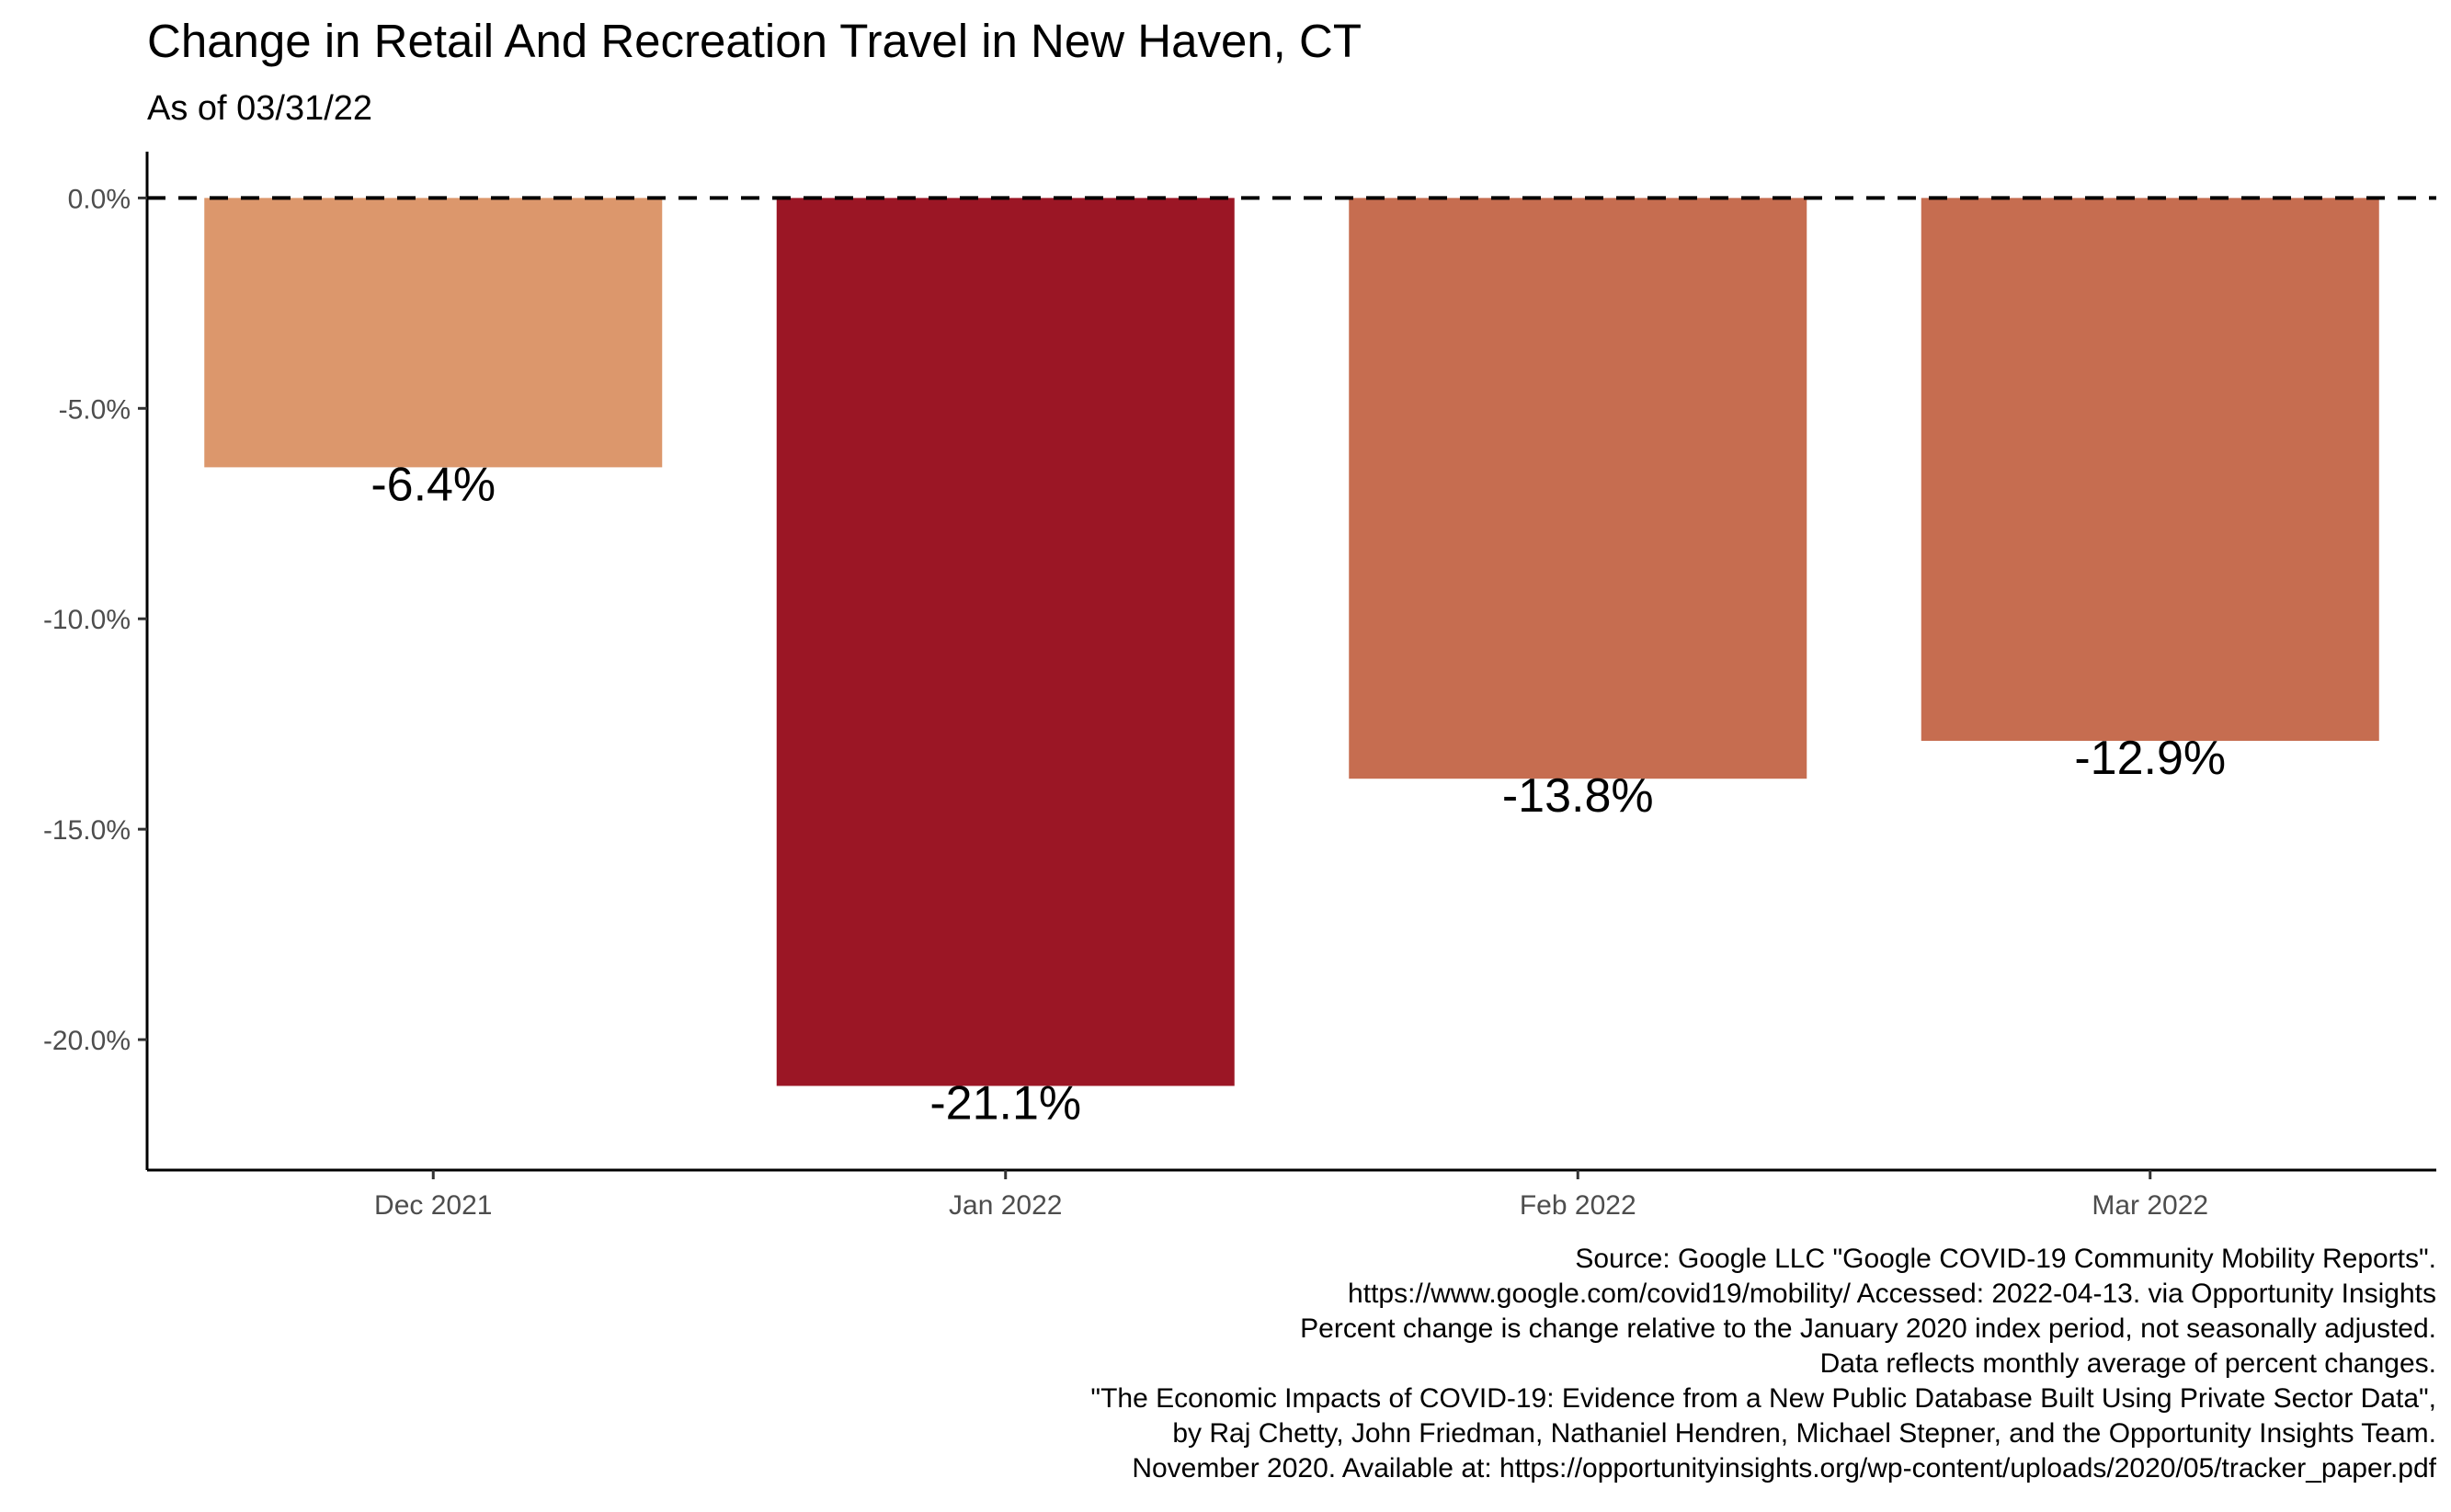 The height and width of the screenshot is (1512, 2451). Describe the element at coordinates (259, 108) in the screenshot. I see `chart-subtitle: As of 03/31/22` at that location.